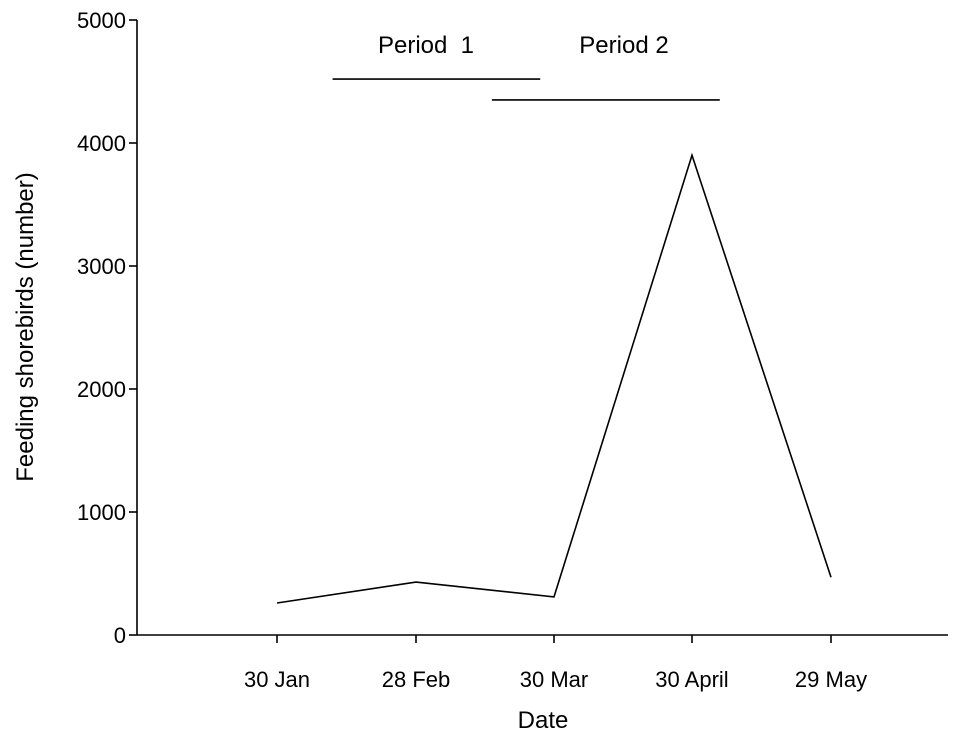 The image size is (961, 738). What do you see at coordinates (554, 679) in the screenshot?
I see `x-tick-label: 30 Mar` at bounding box center [554, 679].